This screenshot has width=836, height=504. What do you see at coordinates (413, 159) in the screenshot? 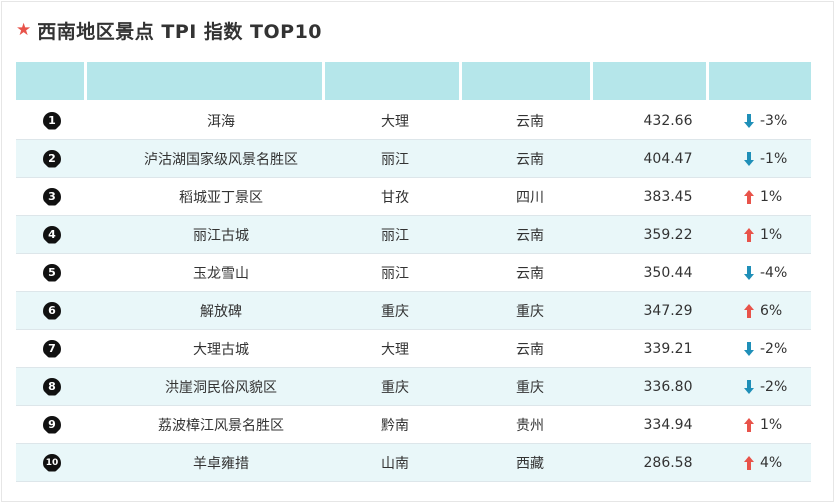
I see `table-row: 2 泸沽湖国家级风景名胜区 丽江 云南 404.47 -1%` at bounding box center [413, 159].